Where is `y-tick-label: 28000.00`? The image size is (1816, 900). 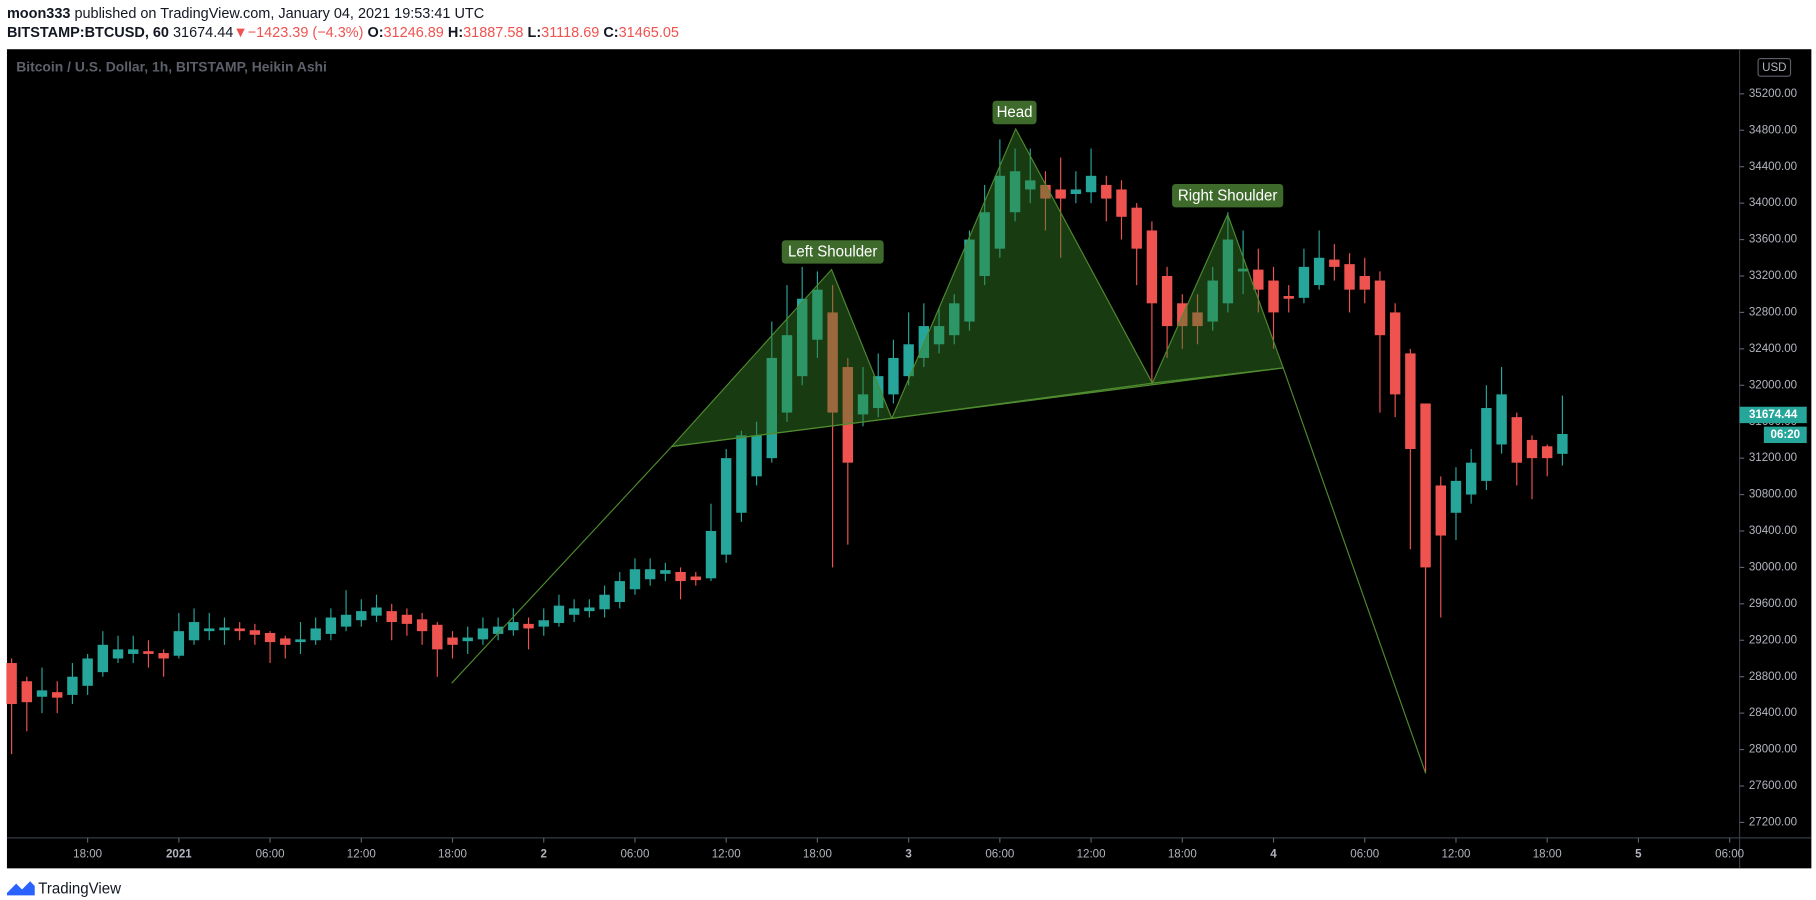 y-tick-label: 28000.00 is located at coordinates (1773, 749).